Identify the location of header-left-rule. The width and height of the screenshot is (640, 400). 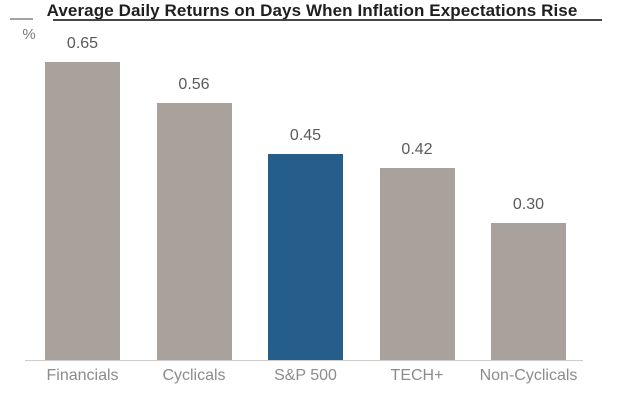
(21, 19).